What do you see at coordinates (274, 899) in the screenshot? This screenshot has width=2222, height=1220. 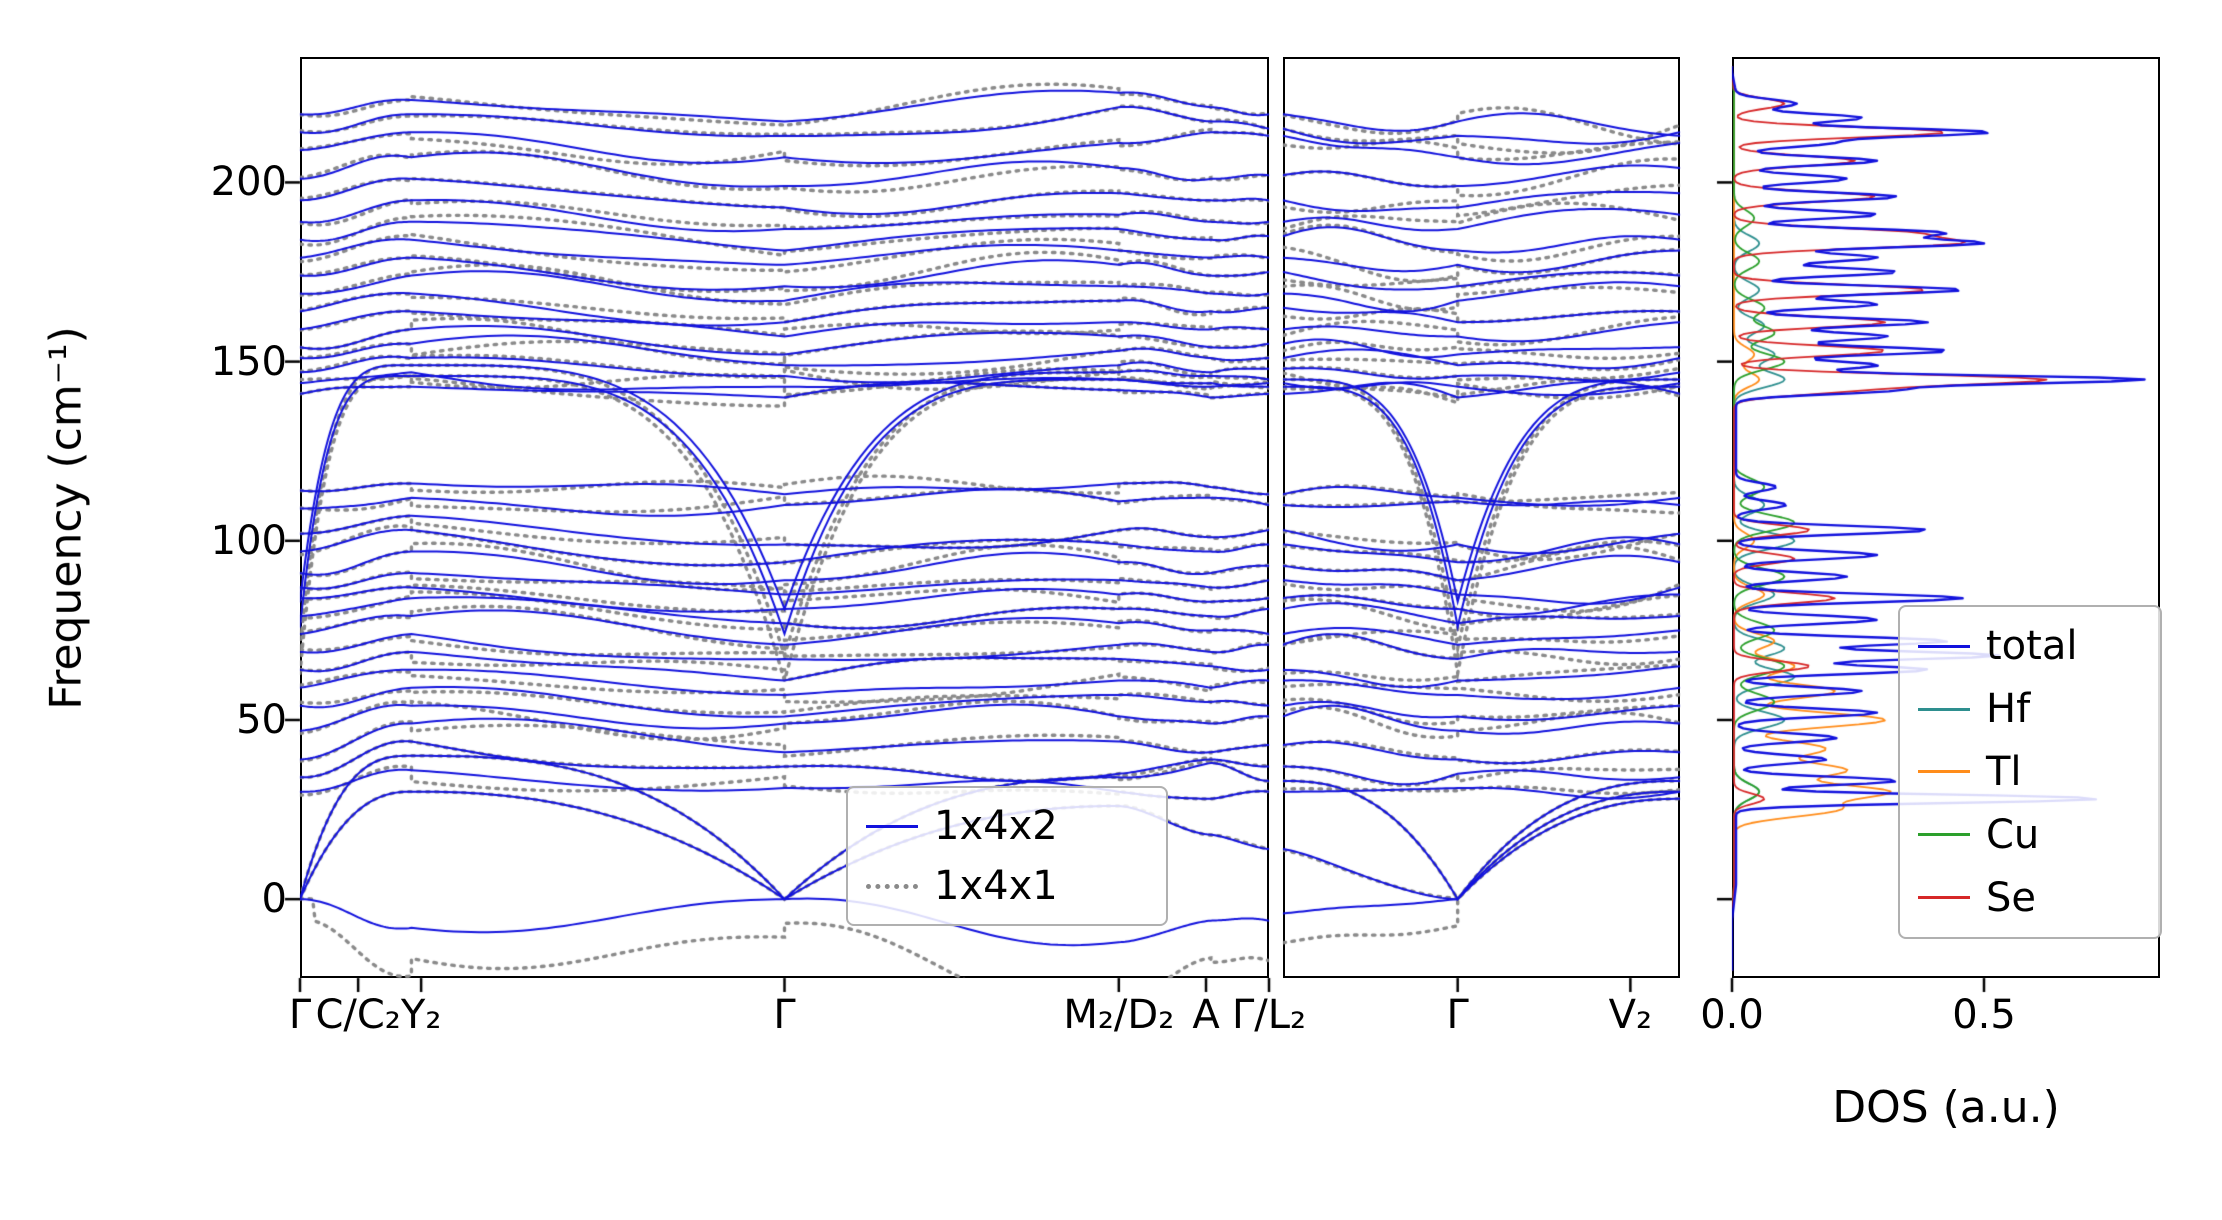 I see `y-tick-label: 0` at bounding box center [274, 899].